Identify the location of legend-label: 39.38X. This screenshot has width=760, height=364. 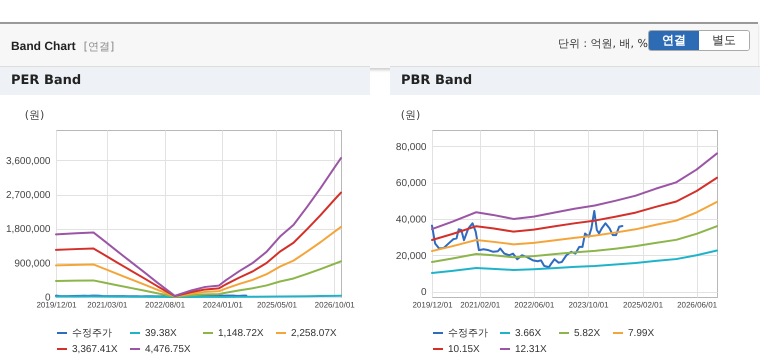
(161, 333).